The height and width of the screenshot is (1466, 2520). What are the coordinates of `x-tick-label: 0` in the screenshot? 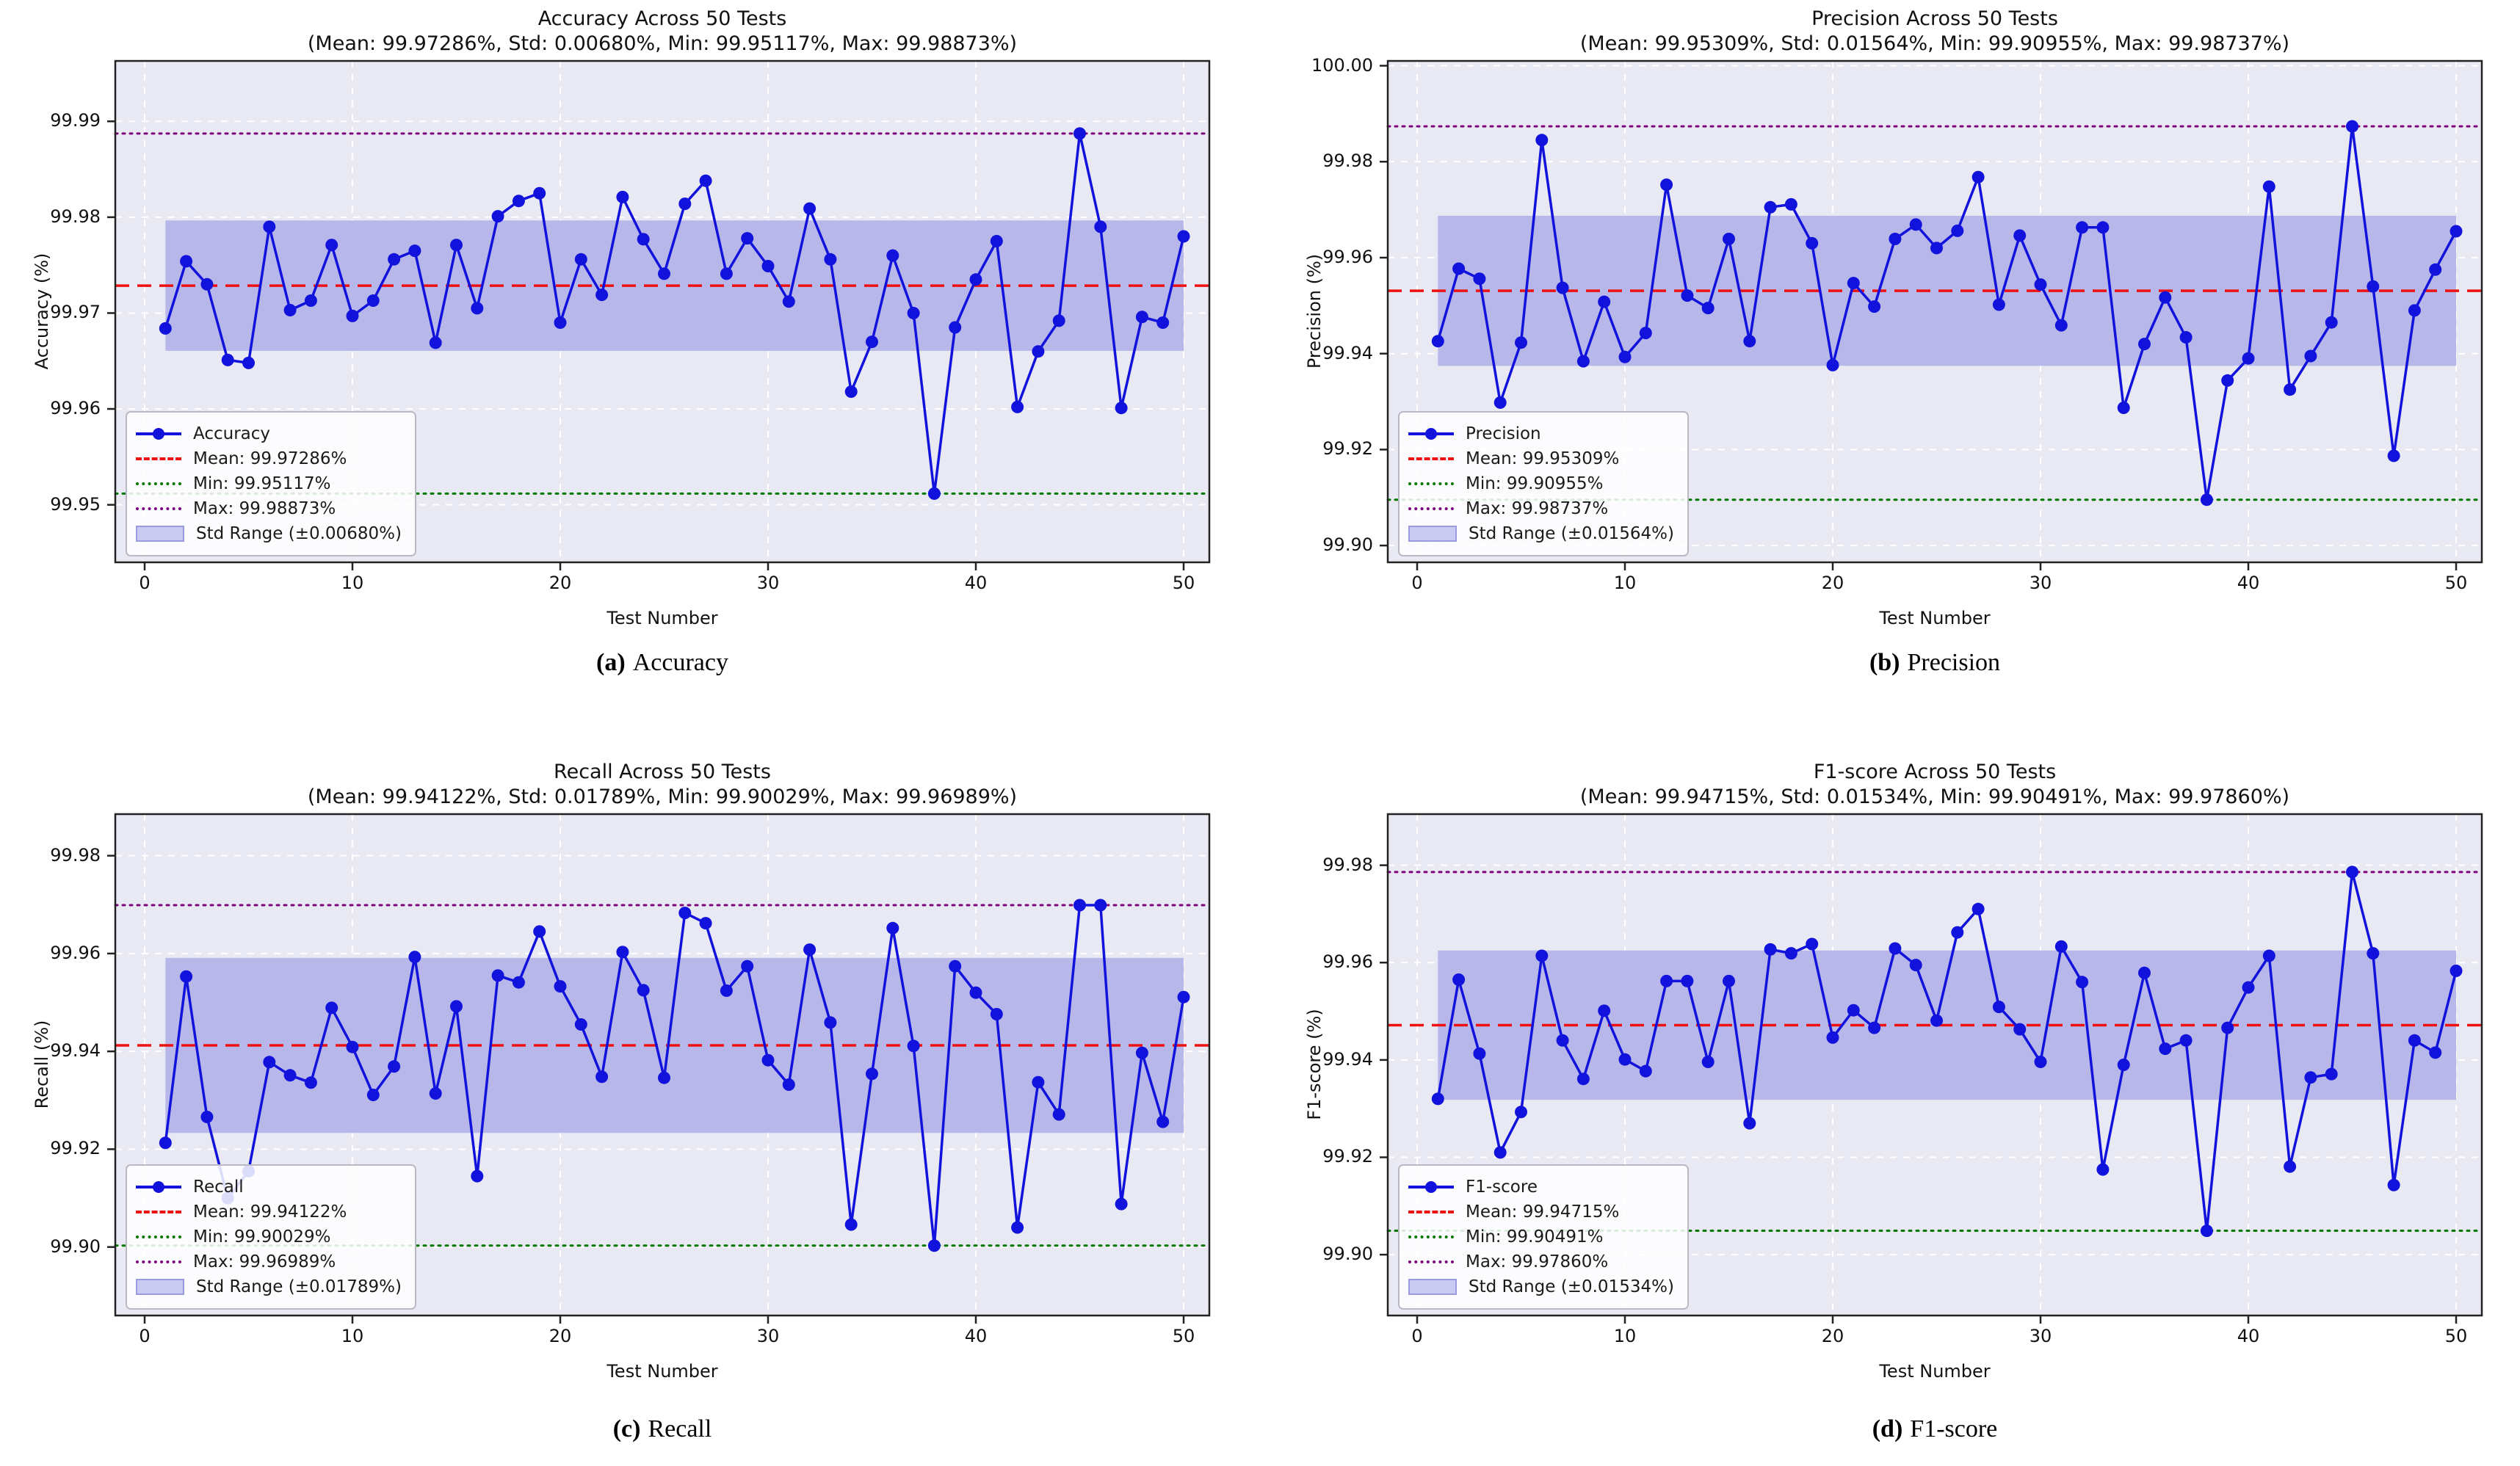 It's located at (1417, 1336).